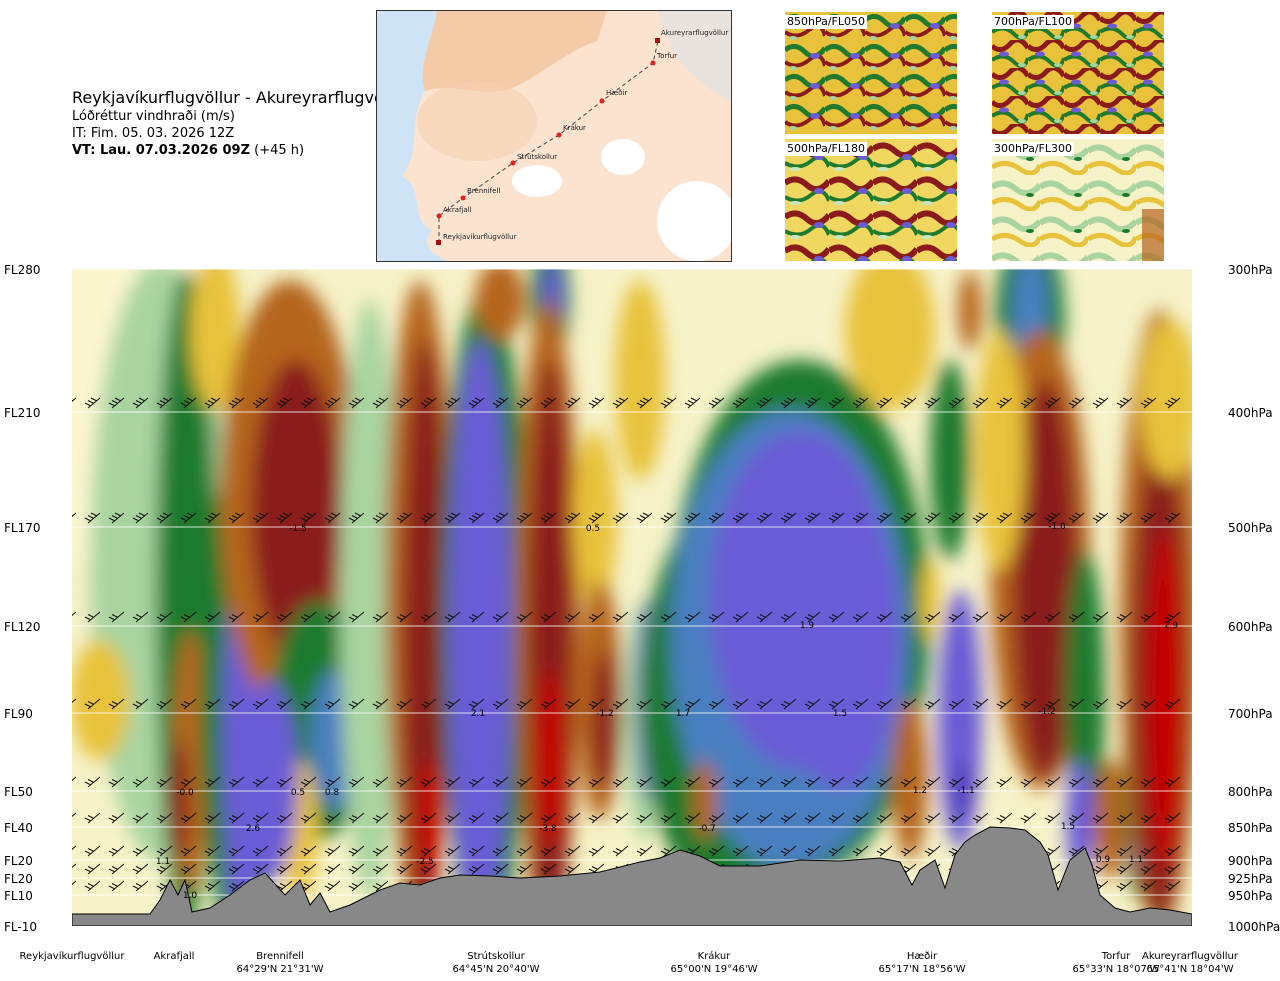 Image resolution: width=1280 pixels, height=981 pixels. I want to click on location-label: Reykjavíkurflugvöllur, so click(72, 956).